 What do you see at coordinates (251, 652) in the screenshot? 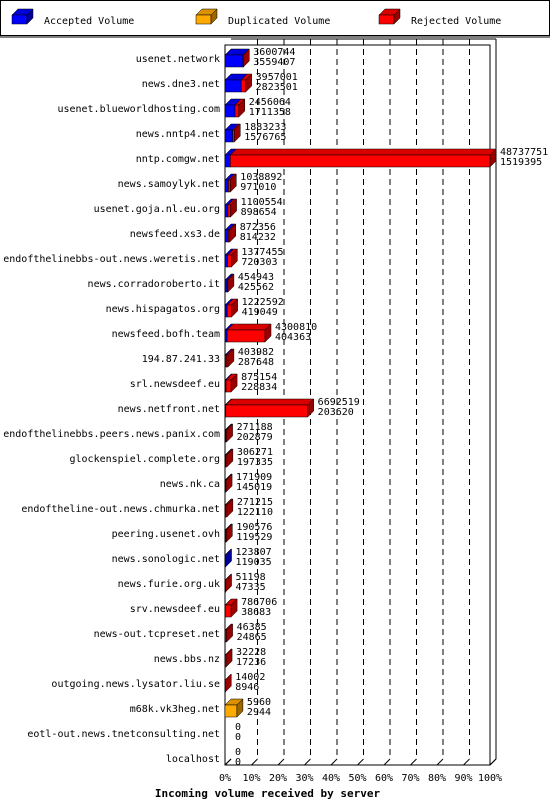
I see `value-label-top-25: 32228` at bounding box center [251, 652].